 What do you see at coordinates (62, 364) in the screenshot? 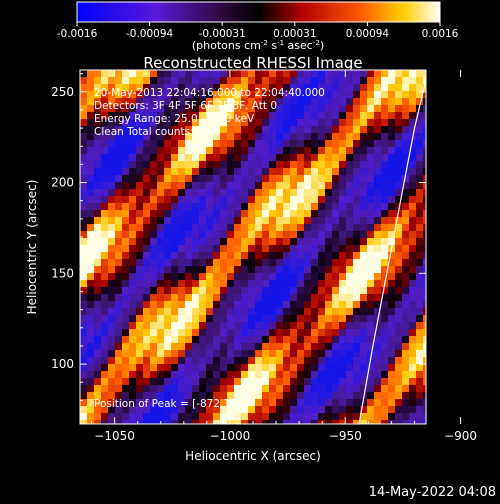
I see `y-tick-label: 100` at bounding box center [62, 364].